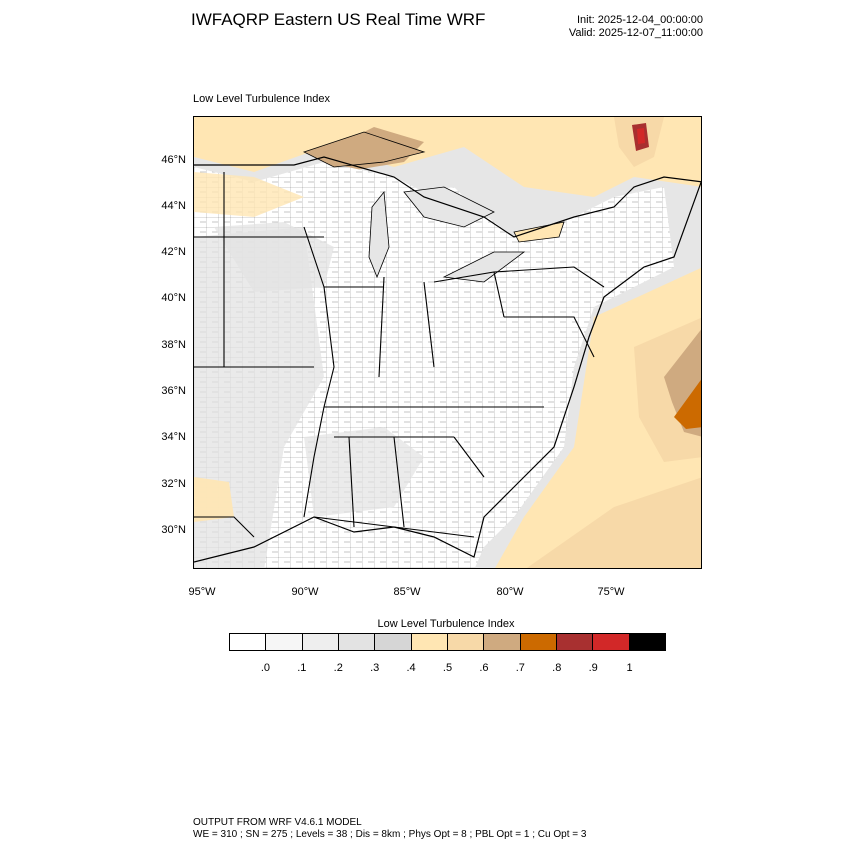  Describe the element at coordinates (484, 668) in the screenshot. I see `colorbar-label: .6` at that location.